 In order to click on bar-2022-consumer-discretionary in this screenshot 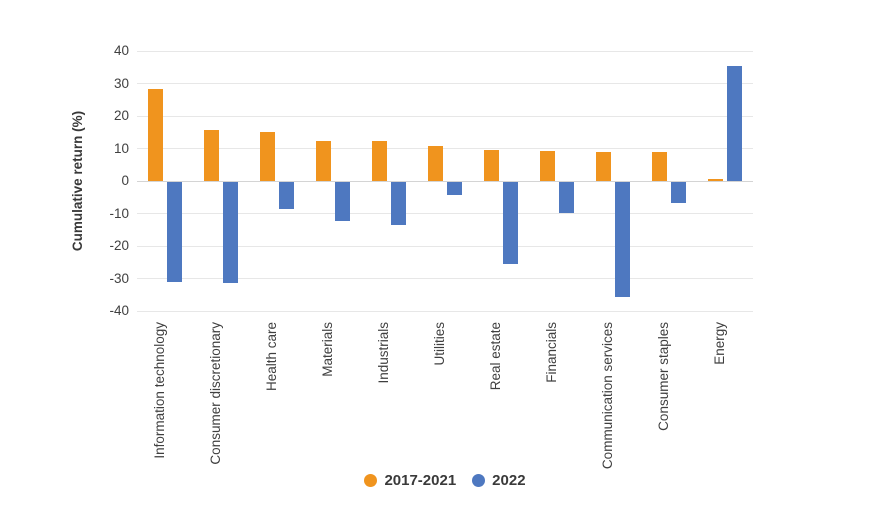, I will do `click(230, 232)`.